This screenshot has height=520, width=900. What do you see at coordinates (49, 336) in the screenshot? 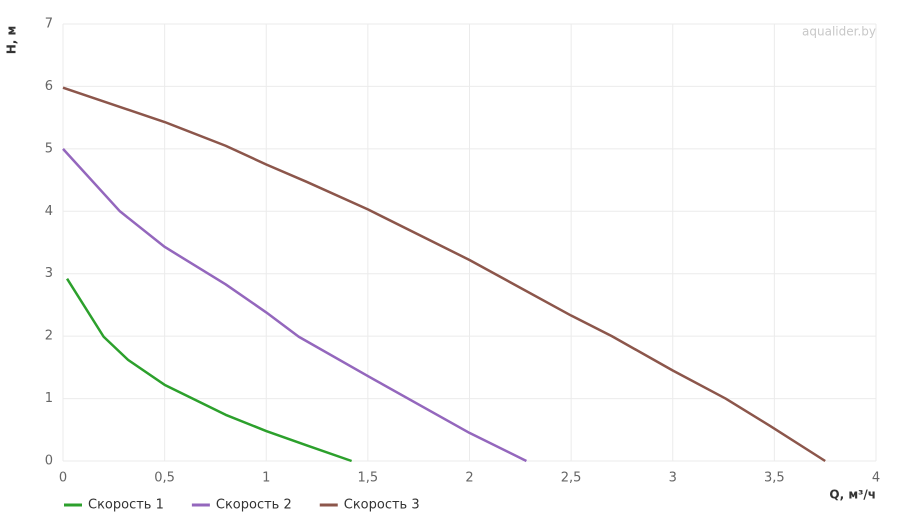
I see `y-tick-label: 2` at bounding box center [49, 336].